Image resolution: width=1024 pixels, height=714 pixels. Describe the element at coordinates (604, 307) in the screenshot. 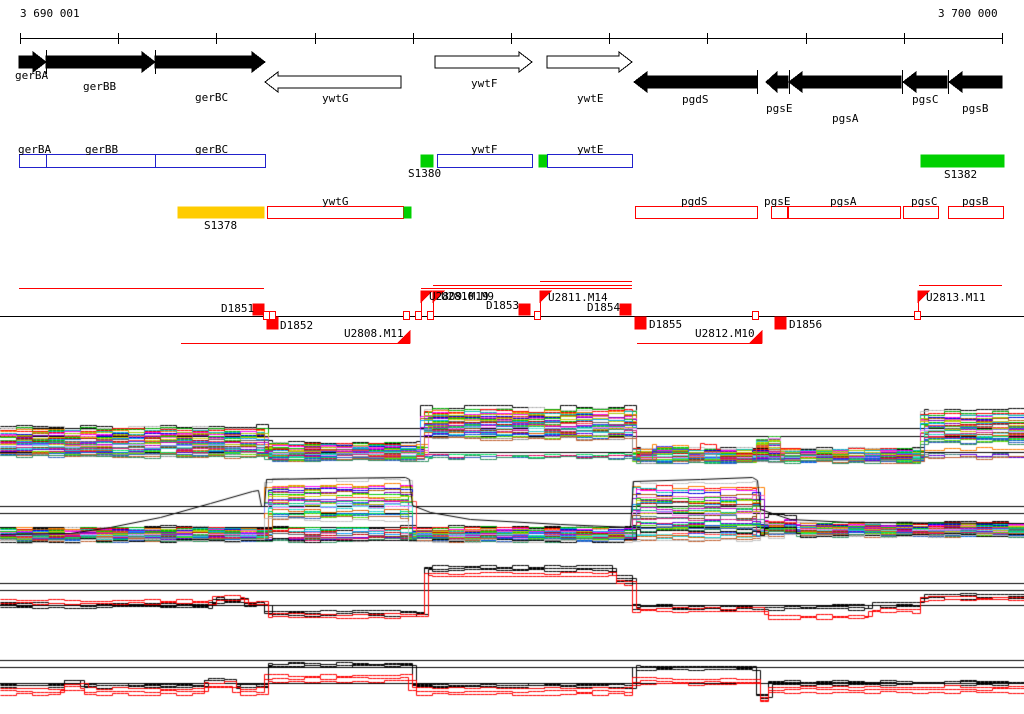

I see `probe-label-D1854: D1854` at that location.